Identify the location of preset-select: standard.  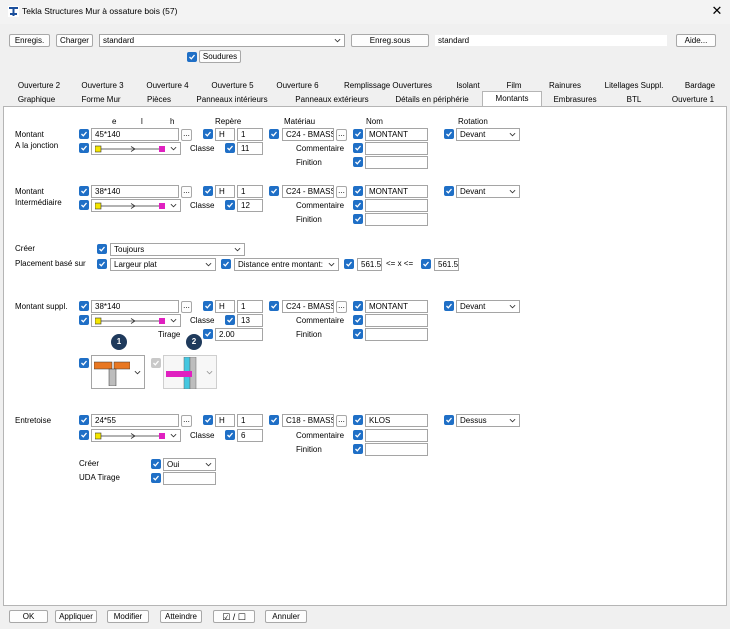
(222, 40).